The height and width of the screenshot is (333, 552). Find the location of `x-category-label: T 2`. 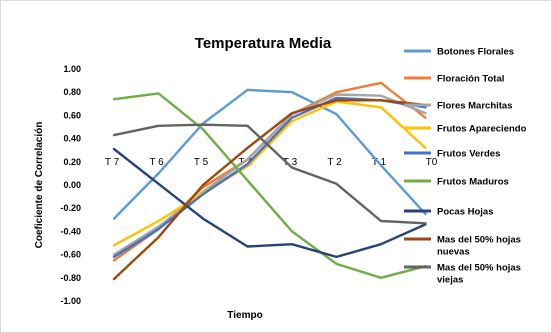

x-category-label: T 2 is located at coordinates (334, 162).